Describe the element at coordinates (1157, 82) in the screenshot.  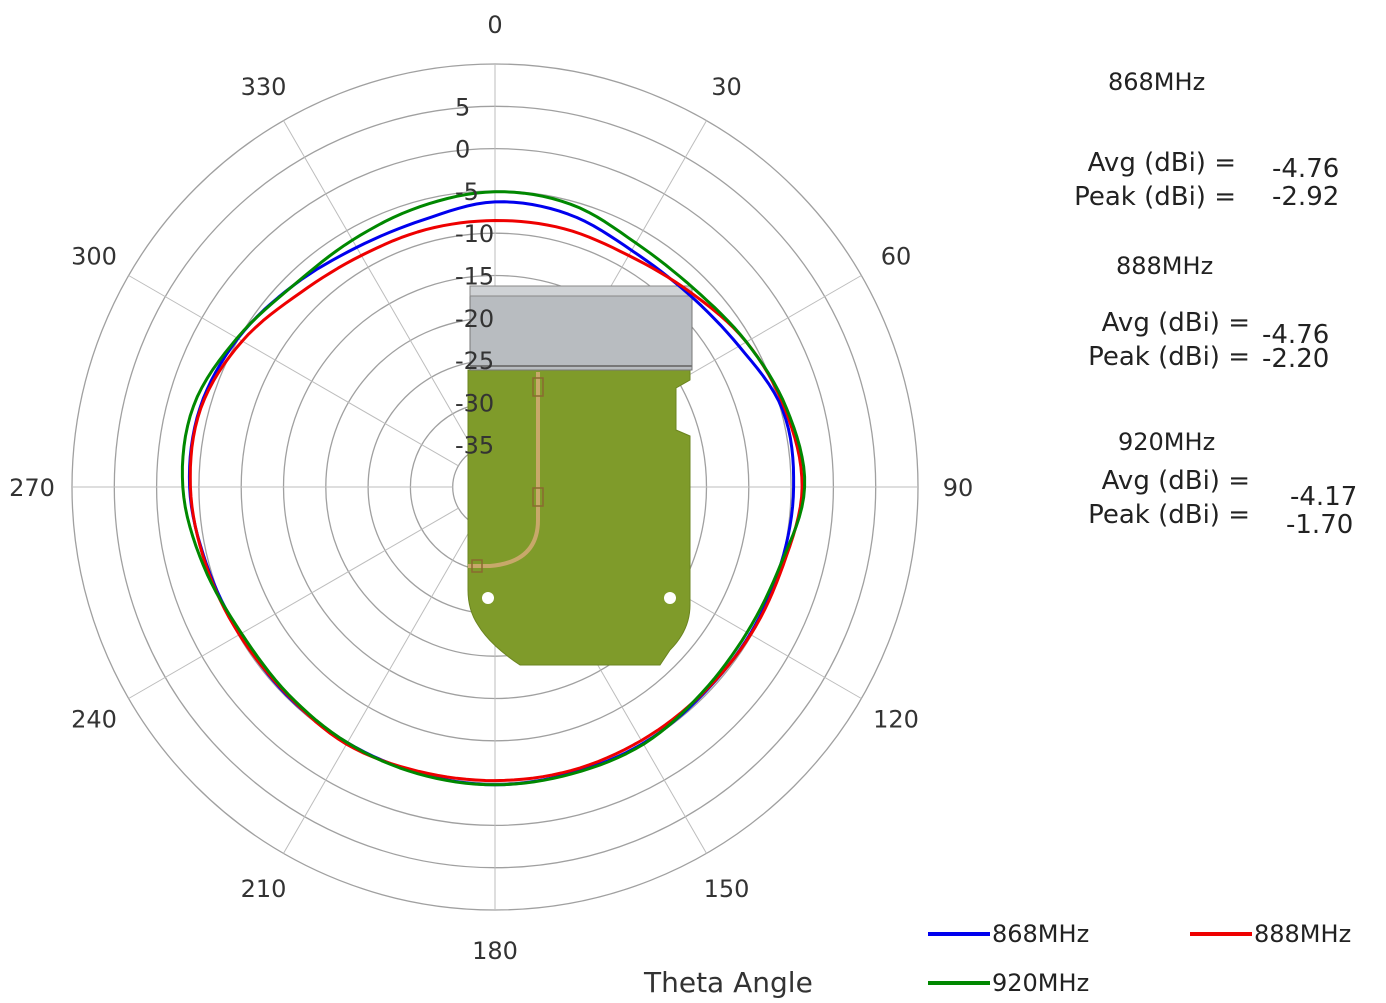
I see `stats-title-868: 868MHz` at that location.